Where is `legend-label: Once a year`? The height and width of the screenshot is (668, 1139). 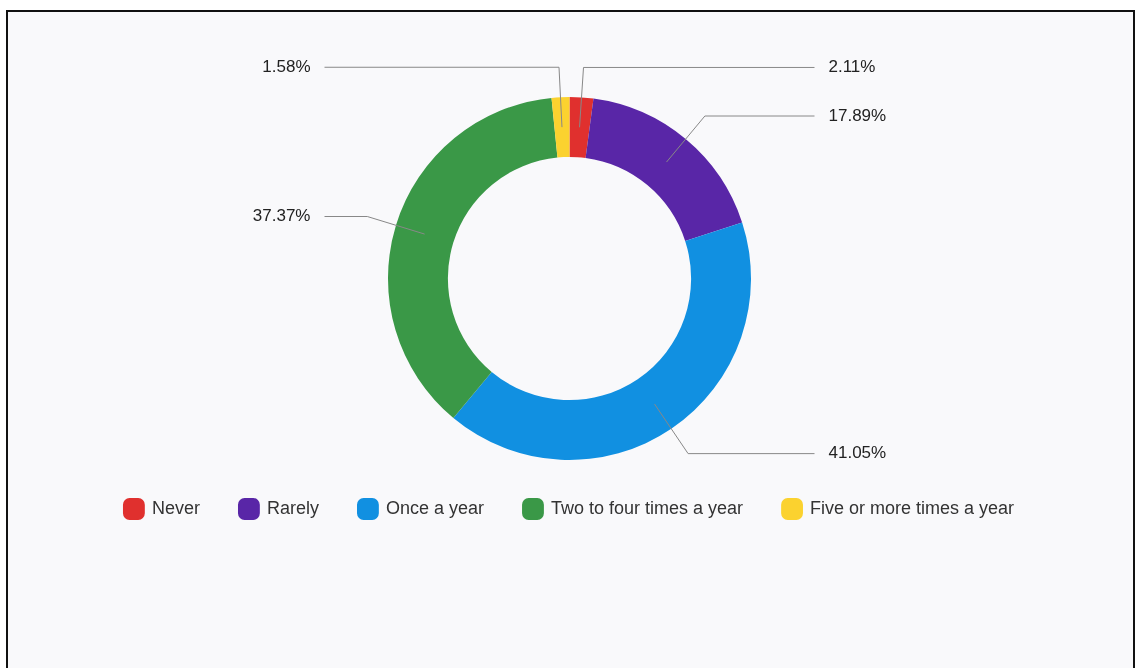
legend-label: Once a year is located at coordinates (434, 507).